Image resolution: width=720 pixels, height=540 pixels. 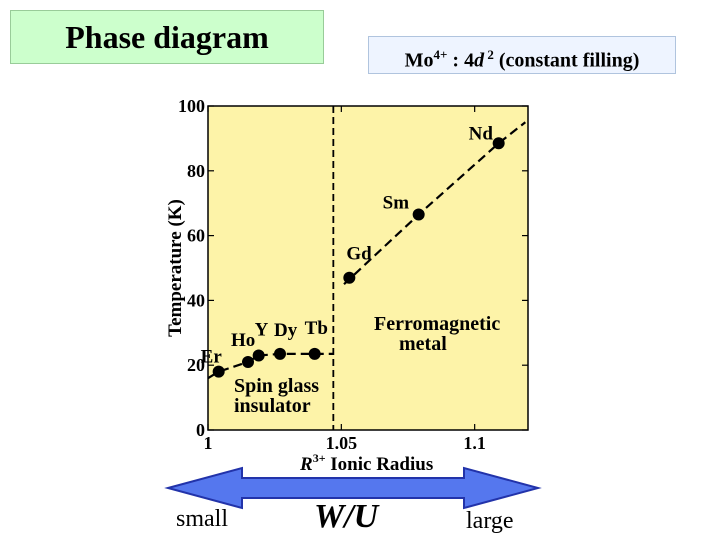 What do you see at coordinates (481, 133) in the screenshot?
I see `point-label-nd: Nd` at bounding box center [481, 133].